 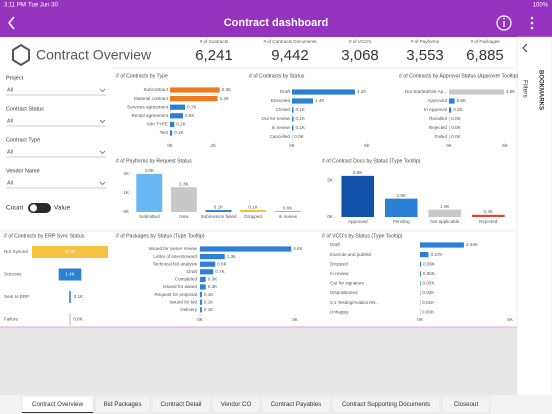 What do you see at coordinates (33, 208) in the screenshot?
I see `toggle-knob` at bounding box center [33, 208].